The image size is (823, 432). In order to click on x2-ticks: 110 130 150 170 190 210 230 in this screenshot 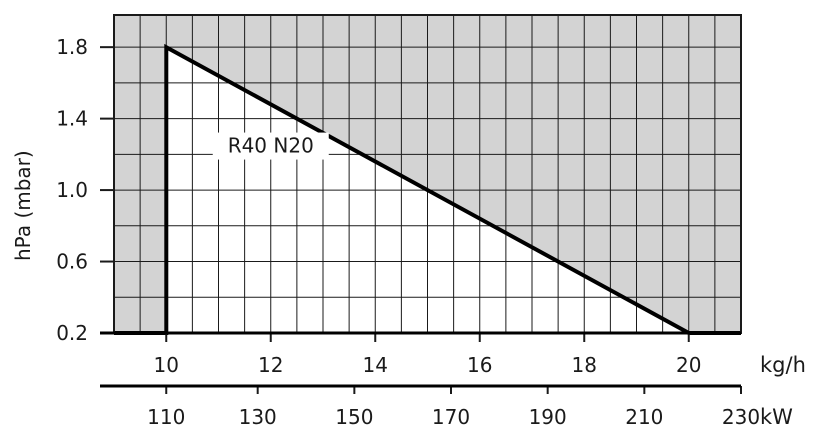, I will do `click(453, 407)`.